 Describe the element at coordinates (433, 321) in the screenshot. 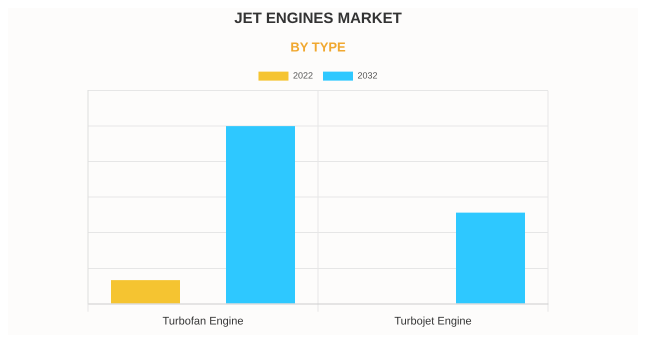

I see `x-tick-label: Turbojet Engine` at that location.